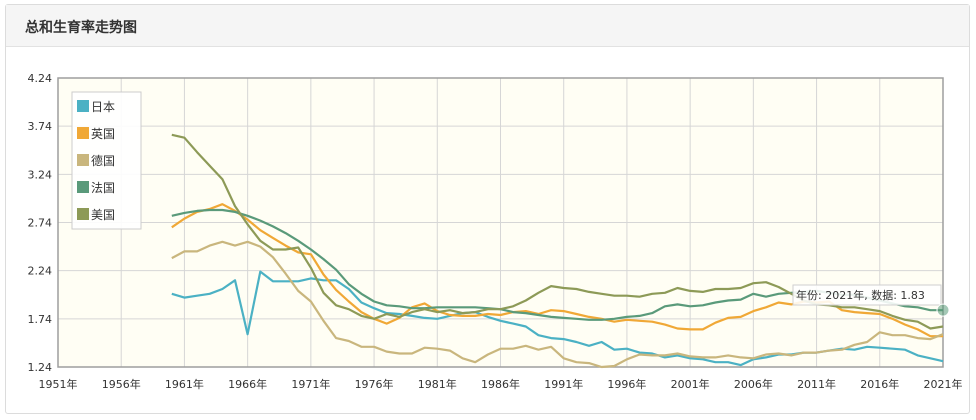  Describe the element at coordinates (690, 384) in the screenshot. I see `x-tick-label: 2001年` at that location.